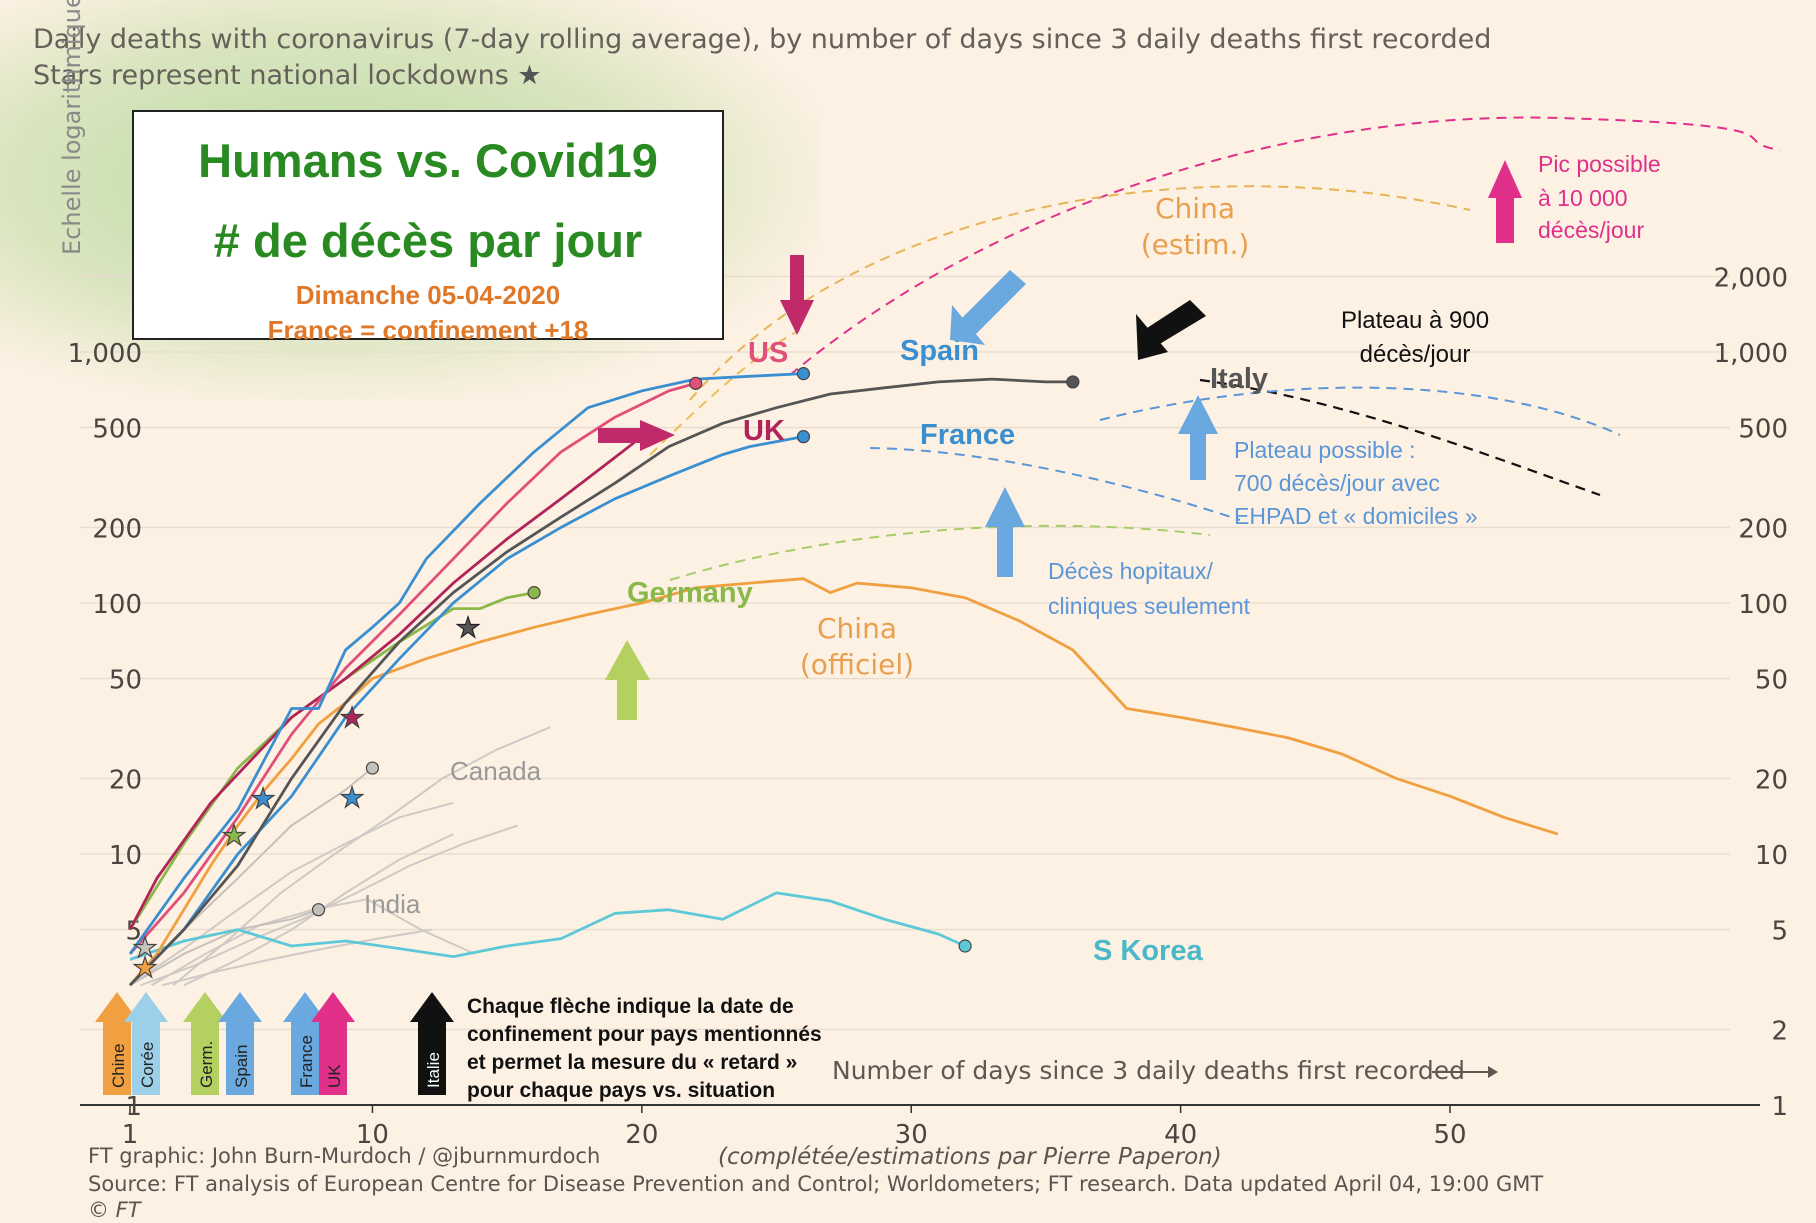 The width and height of the screenshot is (1816, 1223). What do you see at coordinates (1599, 164) in the screenshot?
I see `peak-note-1: Pic possible` at bounding box center [1599, 164].